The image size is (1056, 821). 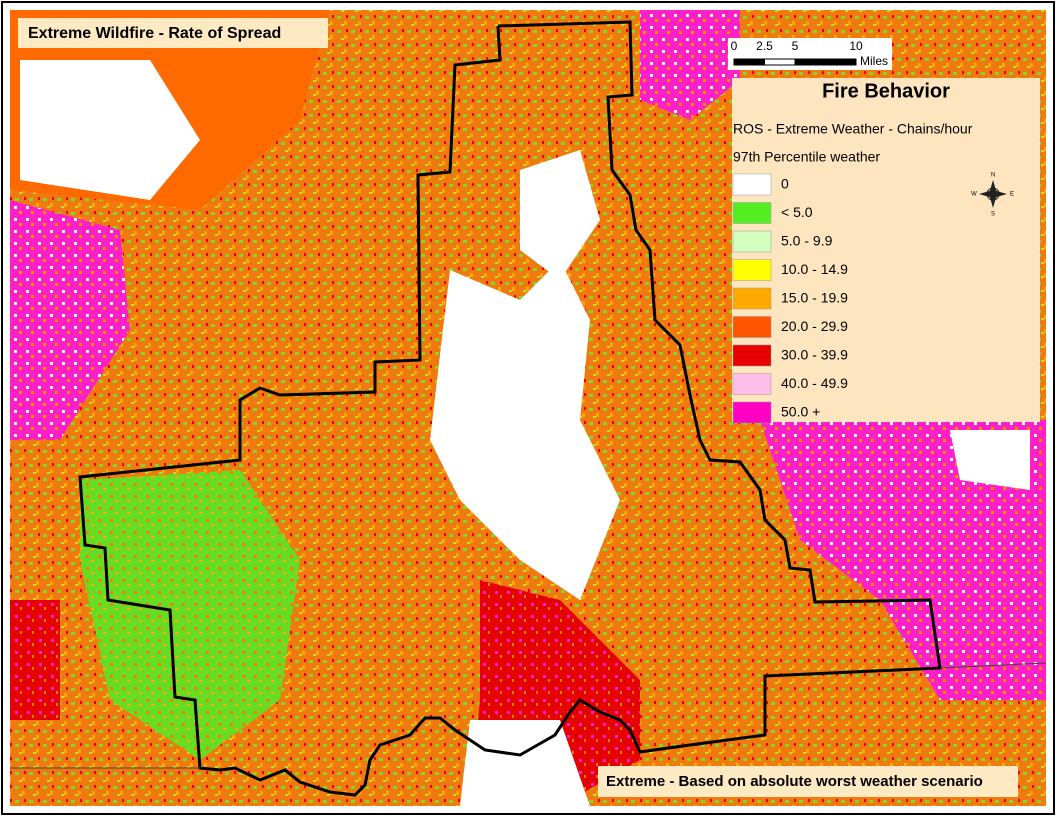 What do you see at coordinates (734, 46) in the screenshot?
I see `scale-tick-label: 0` at bounding box center [734, 46].